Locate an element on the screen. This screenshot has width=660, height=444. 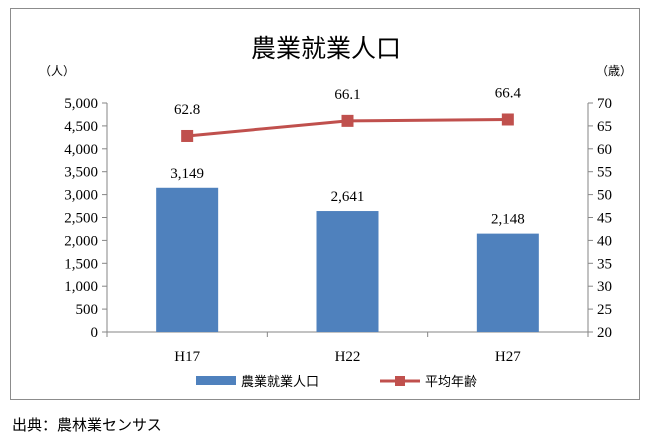
right-axis-unit: （歳） is located at coordinates (614, 71).